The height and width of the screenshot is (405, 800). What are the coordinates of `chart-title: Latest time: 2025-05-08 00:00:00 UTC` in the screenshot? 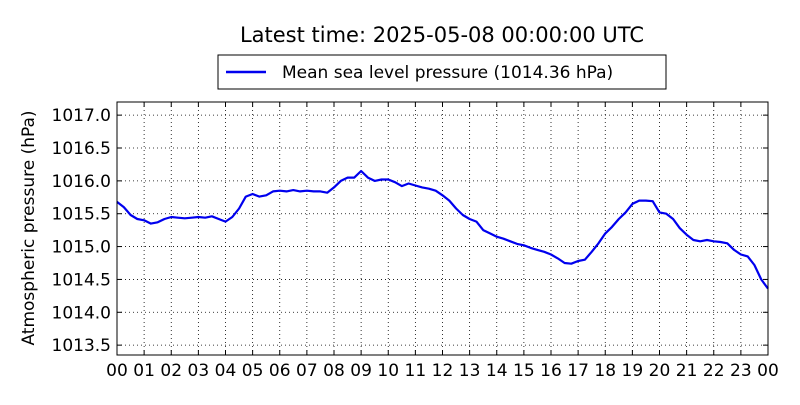 It's located at (442, 35).